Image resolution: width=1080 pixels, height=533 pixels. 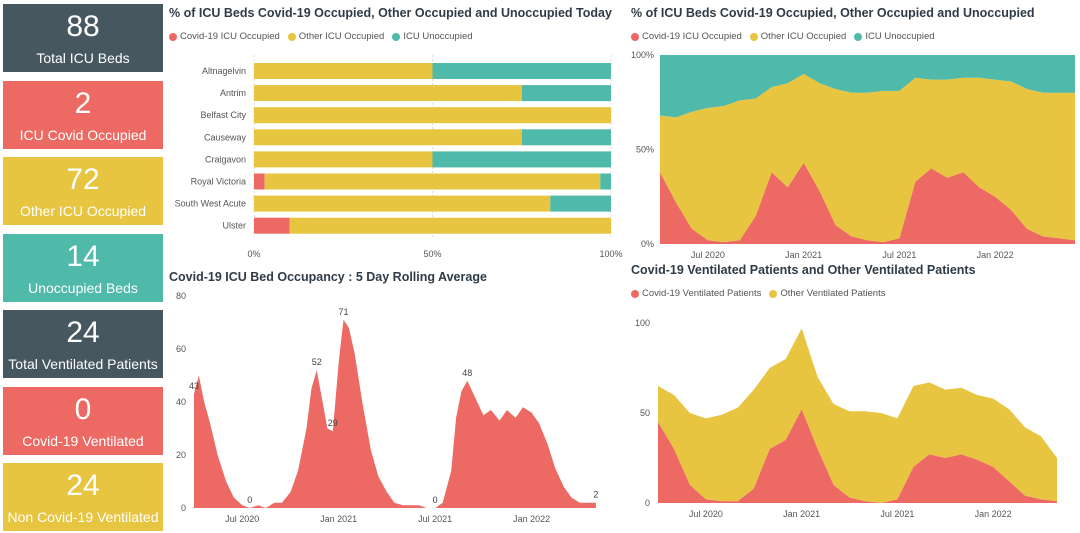 What do you see at coordinates (333, 423) in the screenshot?
I see `data-label: 29` at bounding box center [333, 423].